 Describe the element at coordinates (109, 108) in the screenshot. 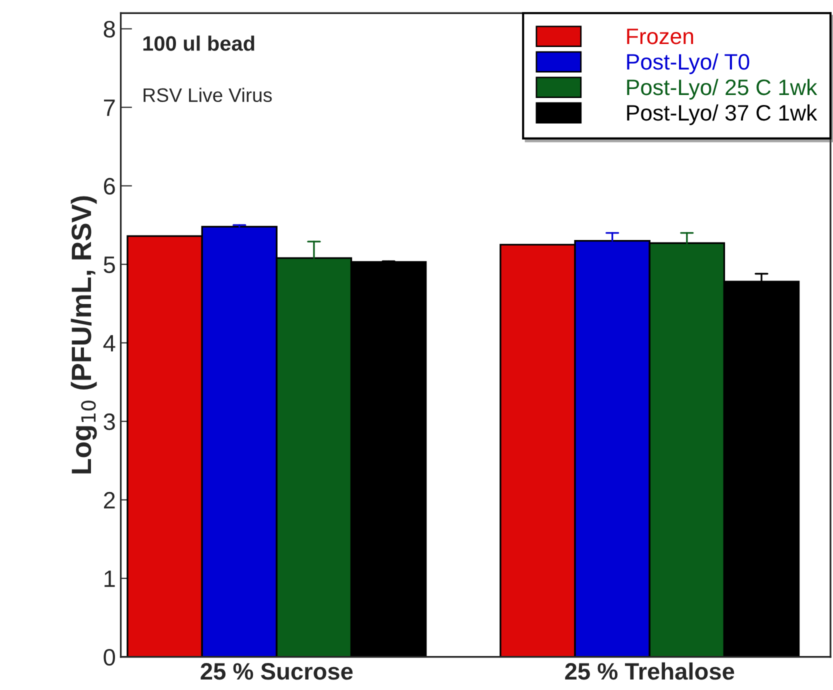

I see `y-tick-label: 7` at that location.